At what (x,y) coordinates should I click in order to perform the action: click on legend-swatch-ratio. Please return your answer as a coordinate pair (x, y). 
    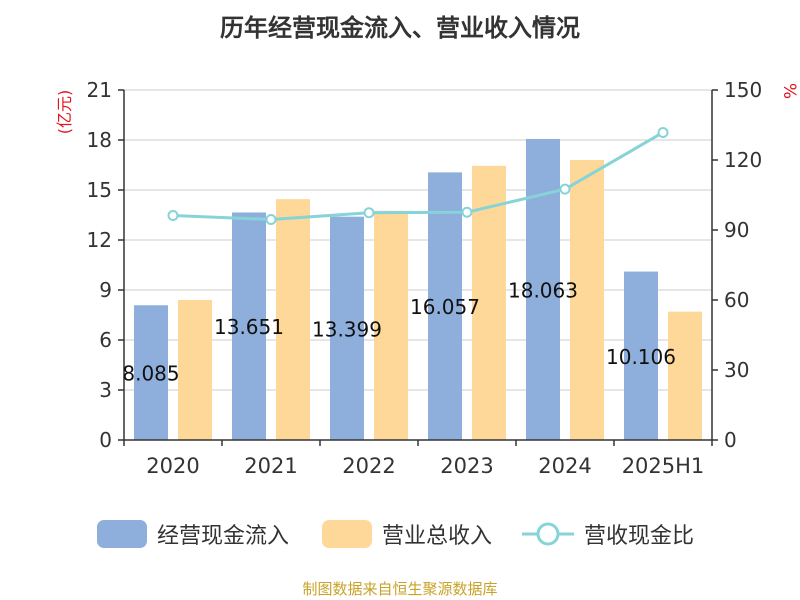
    Looking at the image, I should click on (548, 534).